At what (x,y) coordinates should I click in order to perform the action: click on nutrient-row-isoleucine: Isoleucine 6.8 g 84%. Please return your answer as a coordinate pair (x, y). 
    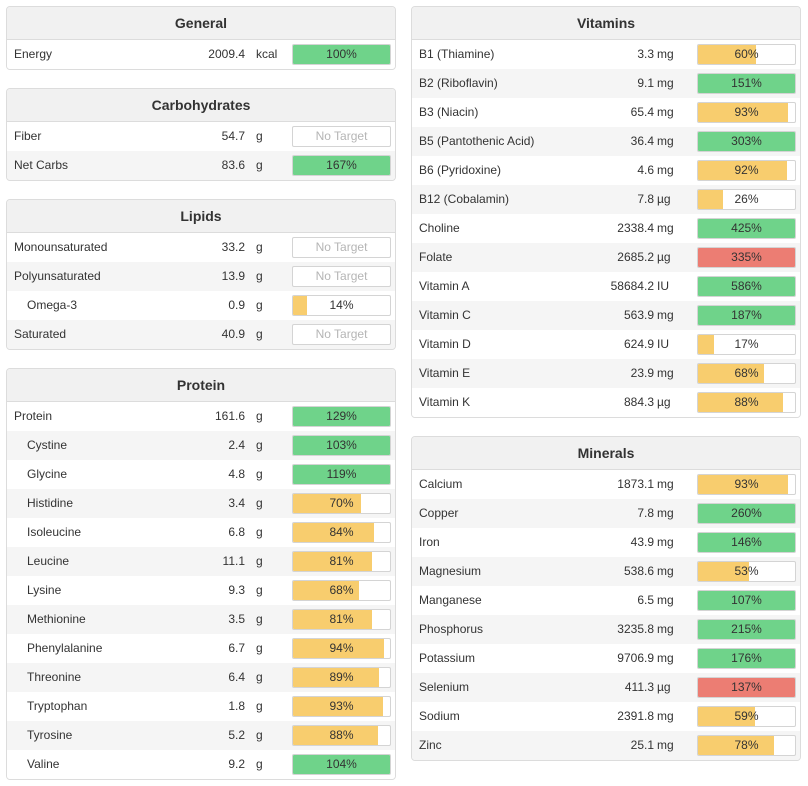
    Looking at the image, I should click on (201, 532).